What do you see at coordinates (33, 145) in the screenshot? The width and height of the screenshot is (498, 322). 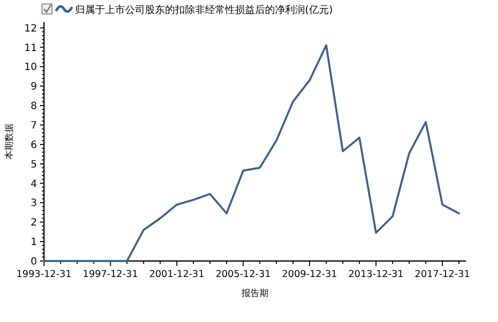 I see `y-tick-label: 6` at bounding box center [33, 145].